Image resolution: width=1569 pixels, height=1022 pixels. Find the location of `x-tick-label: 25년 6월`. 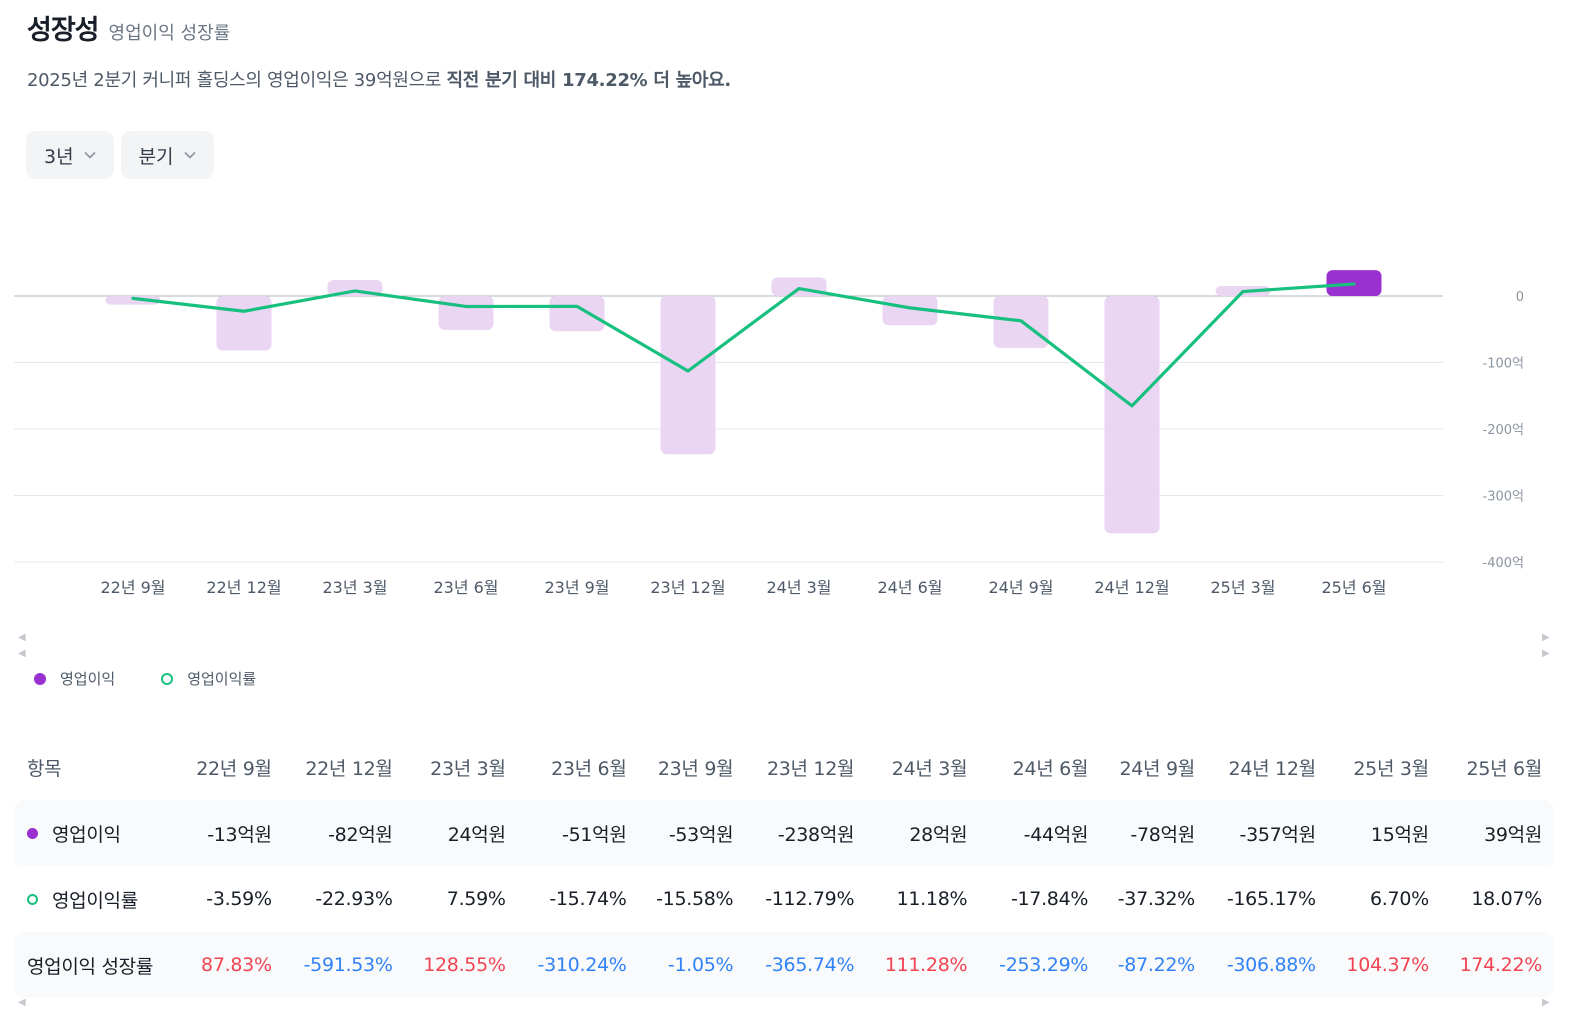

x-tick-label: 25년 6월 is located at coordinates (1353, 587).